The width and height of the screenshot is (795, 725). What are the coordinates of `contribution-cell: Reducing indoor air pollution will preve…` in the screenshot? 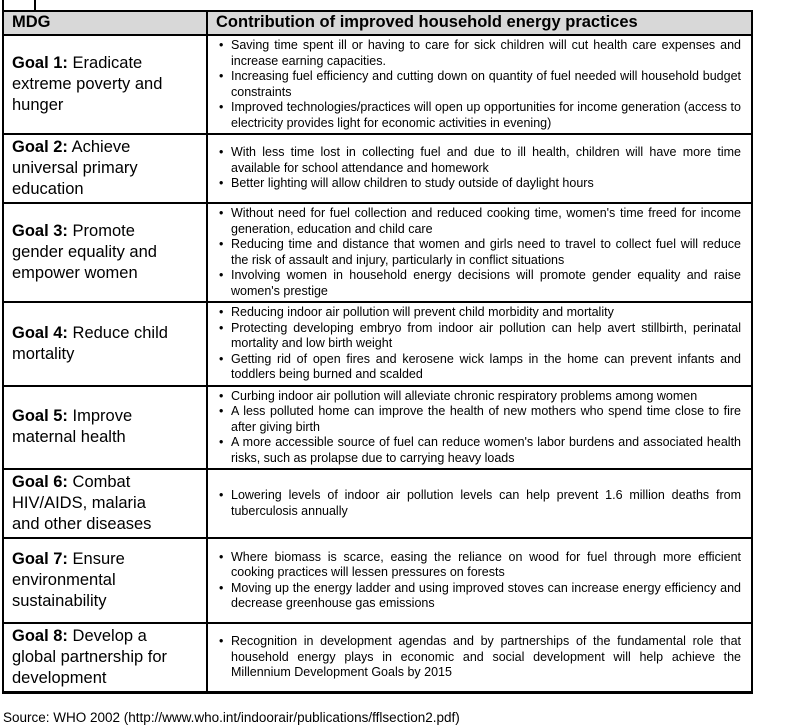 It's located at (479, 344).